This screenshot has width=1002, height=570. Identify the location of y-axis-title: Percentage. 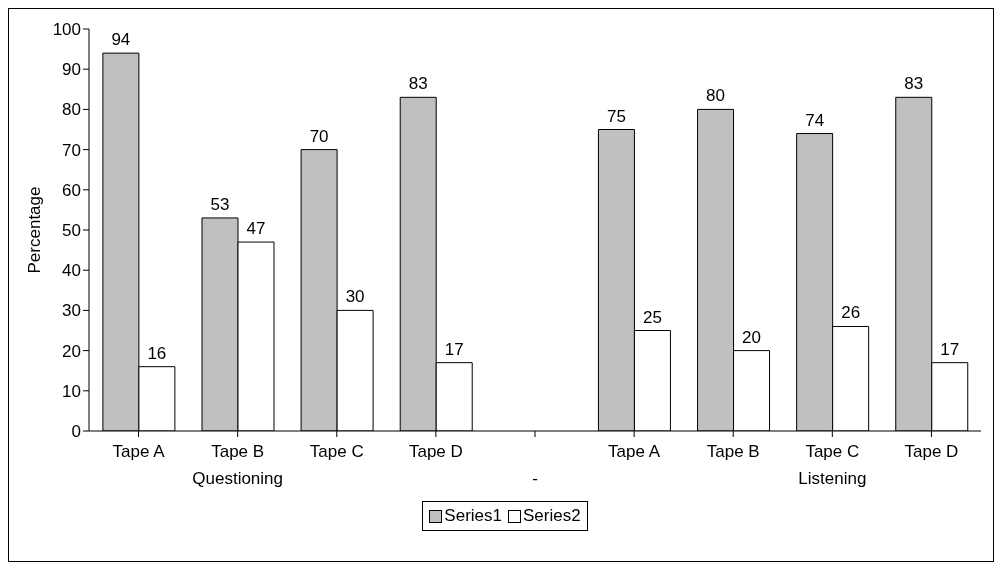
(35, 230).